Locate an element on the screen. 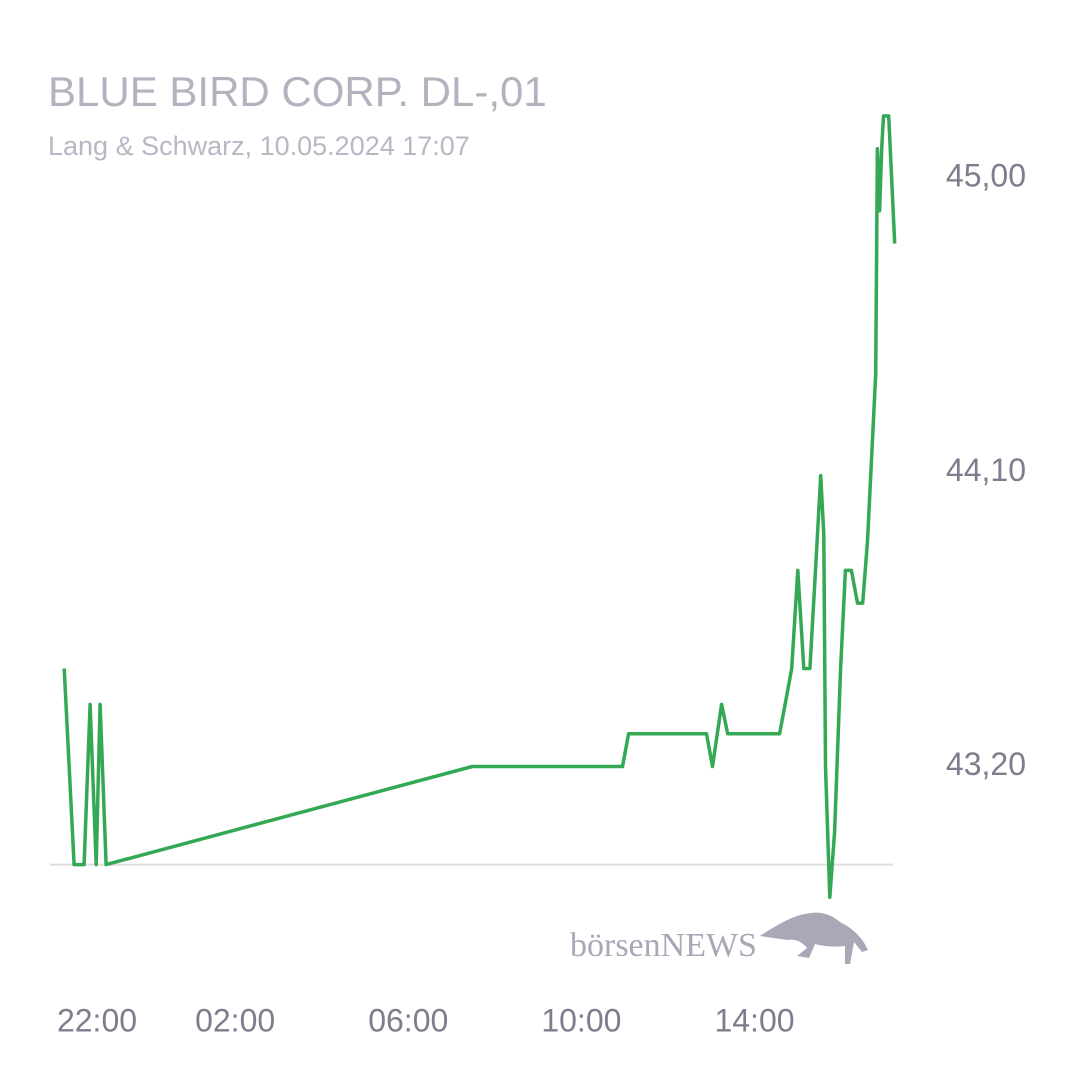 Image resolution: width=1080 pixels, height=1080 pixels. x-tick-label: 02:00 is located at coordinates (235, 1020).